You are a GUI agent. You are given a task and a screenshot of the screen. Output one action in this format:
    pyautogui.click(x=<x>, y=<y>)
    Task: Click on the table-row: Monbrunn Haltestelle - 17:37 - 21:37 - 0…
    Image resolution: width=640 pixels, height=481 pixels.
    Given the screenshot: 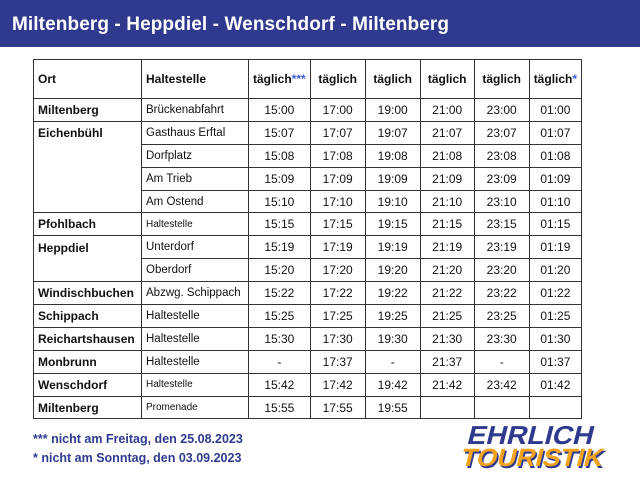 What is the action you would take?
    pyautogui.click(x=308, y=361)
    